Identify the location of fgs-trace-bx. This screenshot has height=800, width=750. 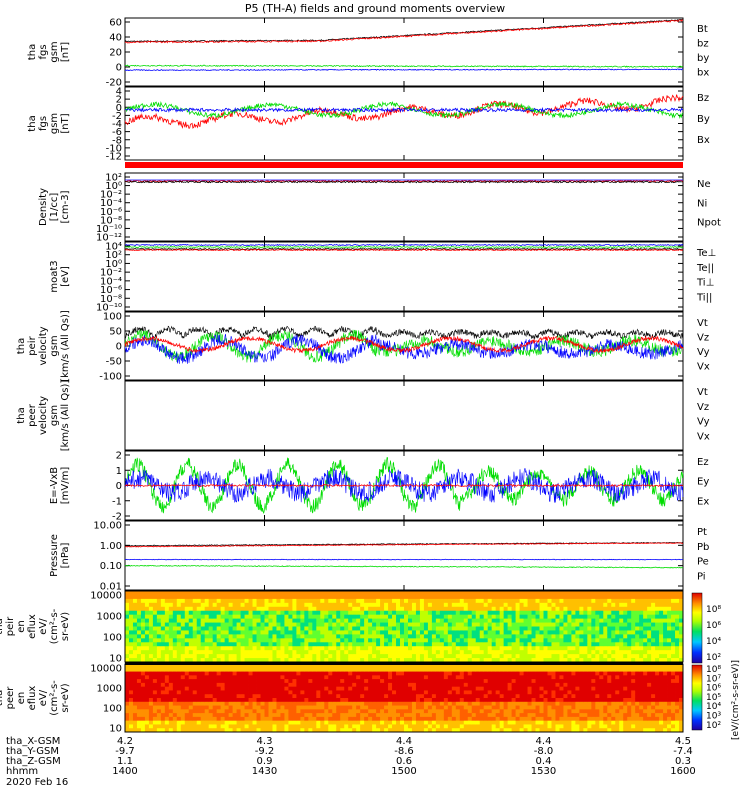
(404, 69).